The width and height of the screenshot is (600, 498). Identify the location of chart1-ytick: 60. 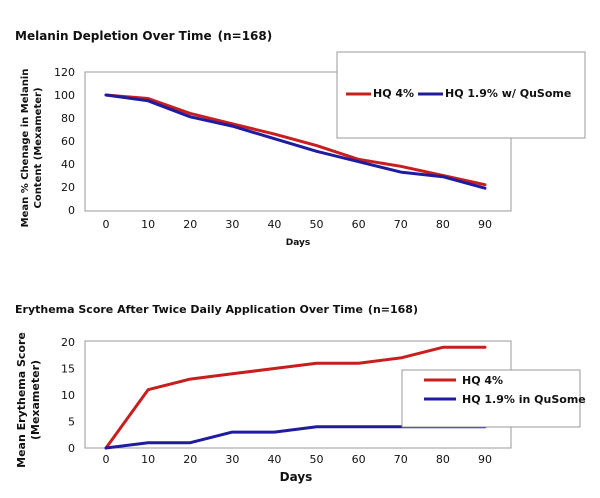
(68, 141).